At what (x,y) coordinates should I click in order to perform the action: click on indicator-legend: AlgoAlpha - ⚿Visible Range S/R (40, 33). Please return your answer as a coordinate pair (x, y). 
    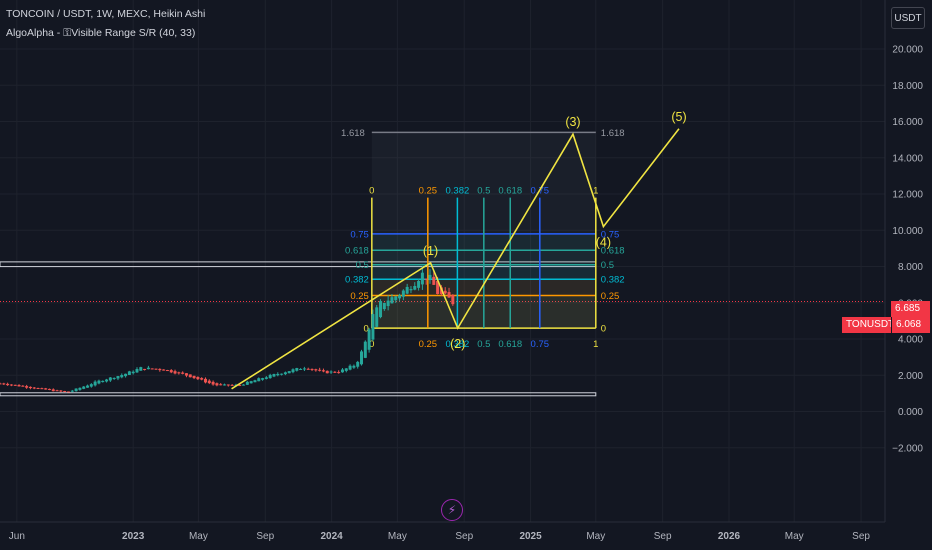
    Looking at the image, I should click on (101, 33).